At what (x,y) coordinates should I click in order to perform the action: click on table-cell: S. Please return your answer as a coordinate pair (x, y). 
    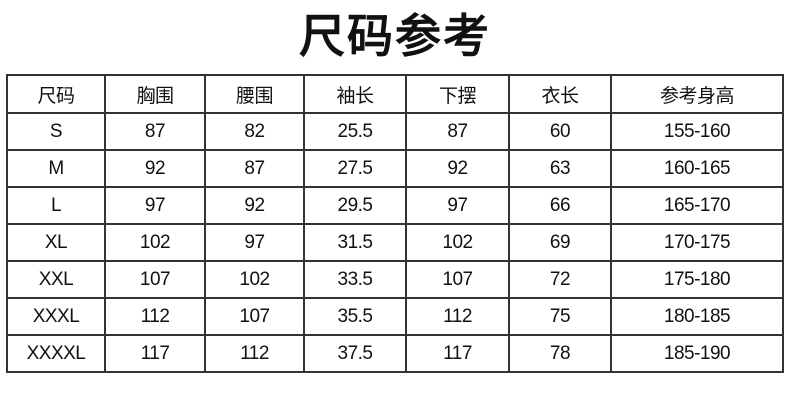
    Looking at the image, I should click on (56, 131).